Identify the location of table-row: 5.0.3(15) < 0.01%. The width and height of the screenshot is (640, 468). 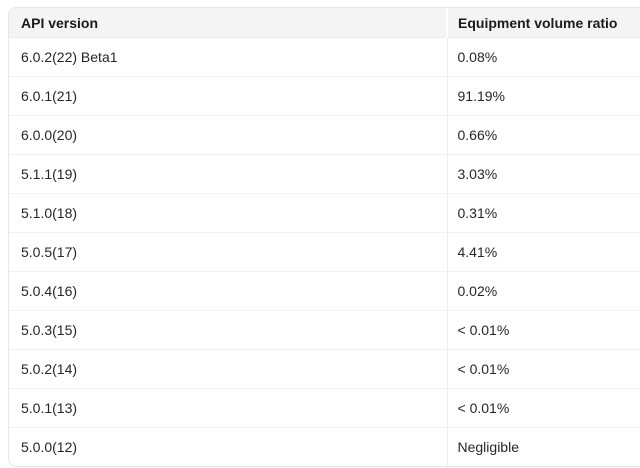
(324, 330).